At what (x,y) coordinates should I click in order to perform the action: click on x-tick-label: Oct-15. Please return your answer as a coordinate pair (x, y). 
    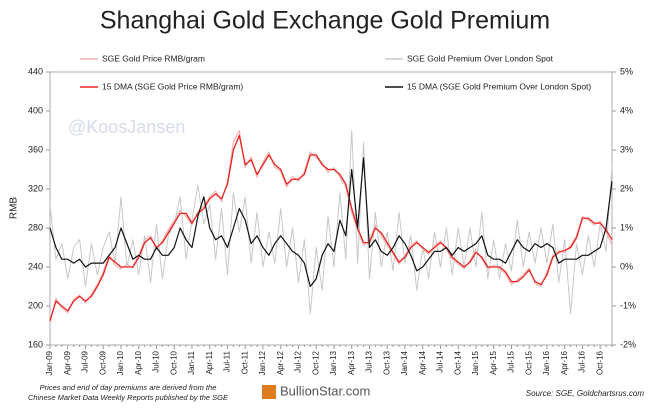
    Looking at the image, I should click on (528, 362).